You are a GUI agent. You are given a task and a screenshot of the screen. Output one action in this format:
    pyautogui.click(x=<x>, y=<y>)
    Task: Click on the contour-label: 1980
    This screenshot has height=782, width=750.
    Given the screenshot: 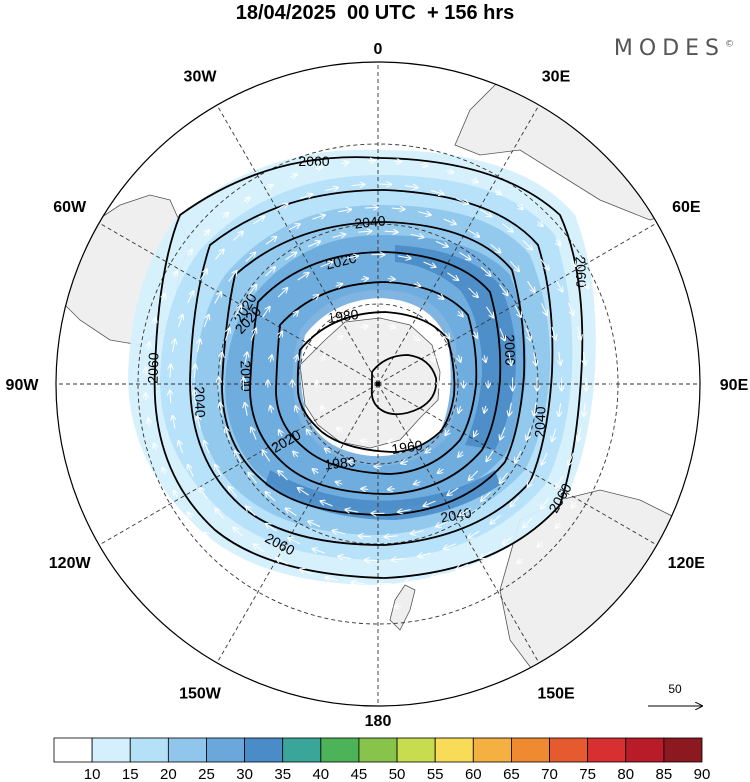 What is the action you would take?
    pyautogui.click(x=342, y=316)
    